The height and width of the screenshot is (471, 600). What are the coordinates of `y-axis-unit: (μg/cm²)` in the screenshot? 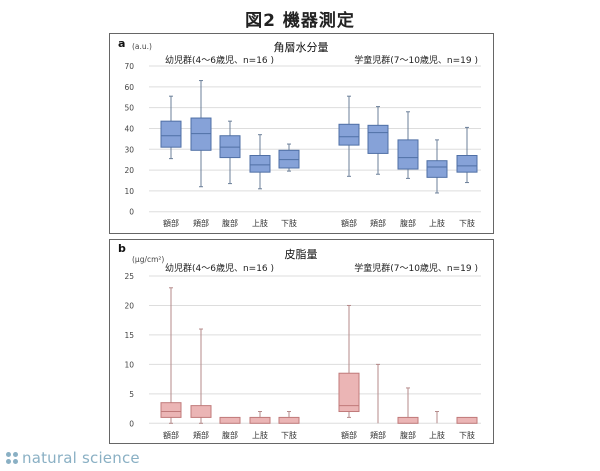 It's located at (148, 259).